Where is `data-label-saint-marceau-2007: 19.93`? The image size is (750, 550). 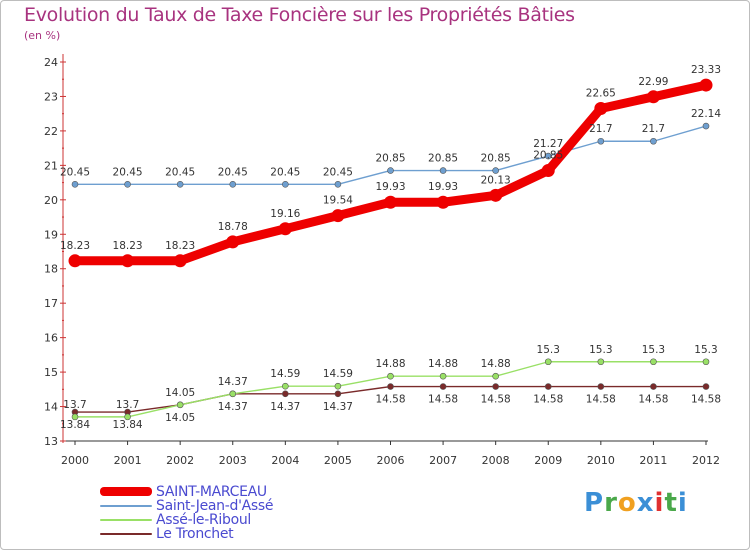 data-label-saint-marceau-2007: 19.93 is located at coordinates (443, 187).